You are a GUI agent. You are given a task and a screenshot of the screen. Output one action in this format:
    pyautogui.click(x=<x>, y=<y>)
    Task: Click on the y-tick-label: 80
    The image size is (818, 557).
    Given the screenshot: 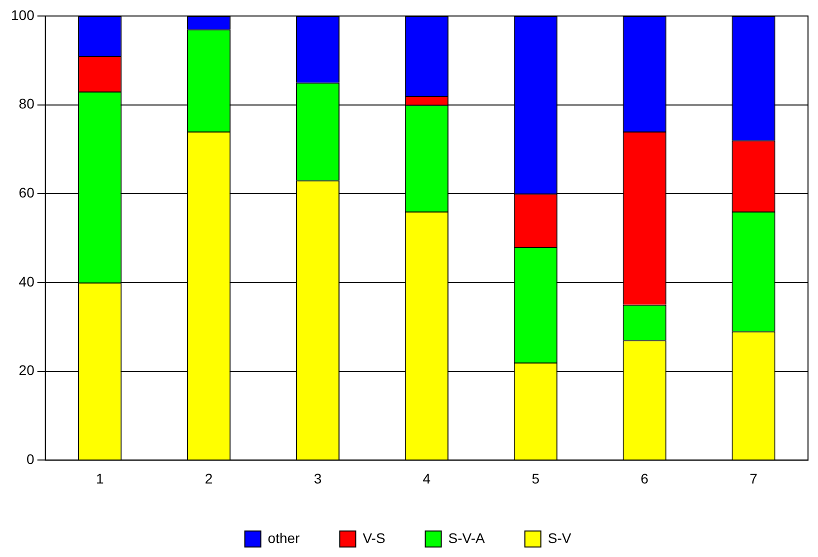 What is the action you would take?
    pyautogui.click(x=26, y=104)
    